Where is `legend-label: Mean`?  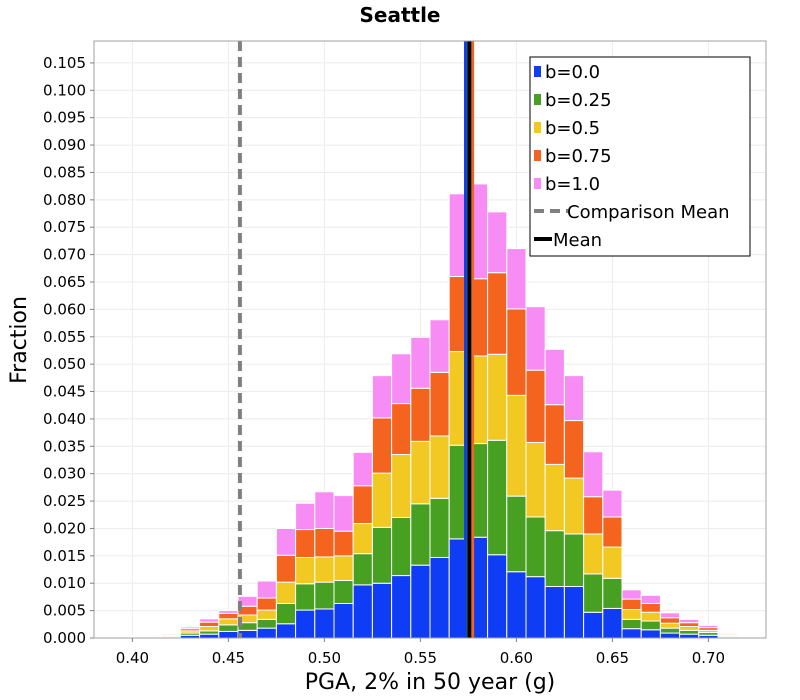
legend-label: Mean is located at coordinates (577, 240).